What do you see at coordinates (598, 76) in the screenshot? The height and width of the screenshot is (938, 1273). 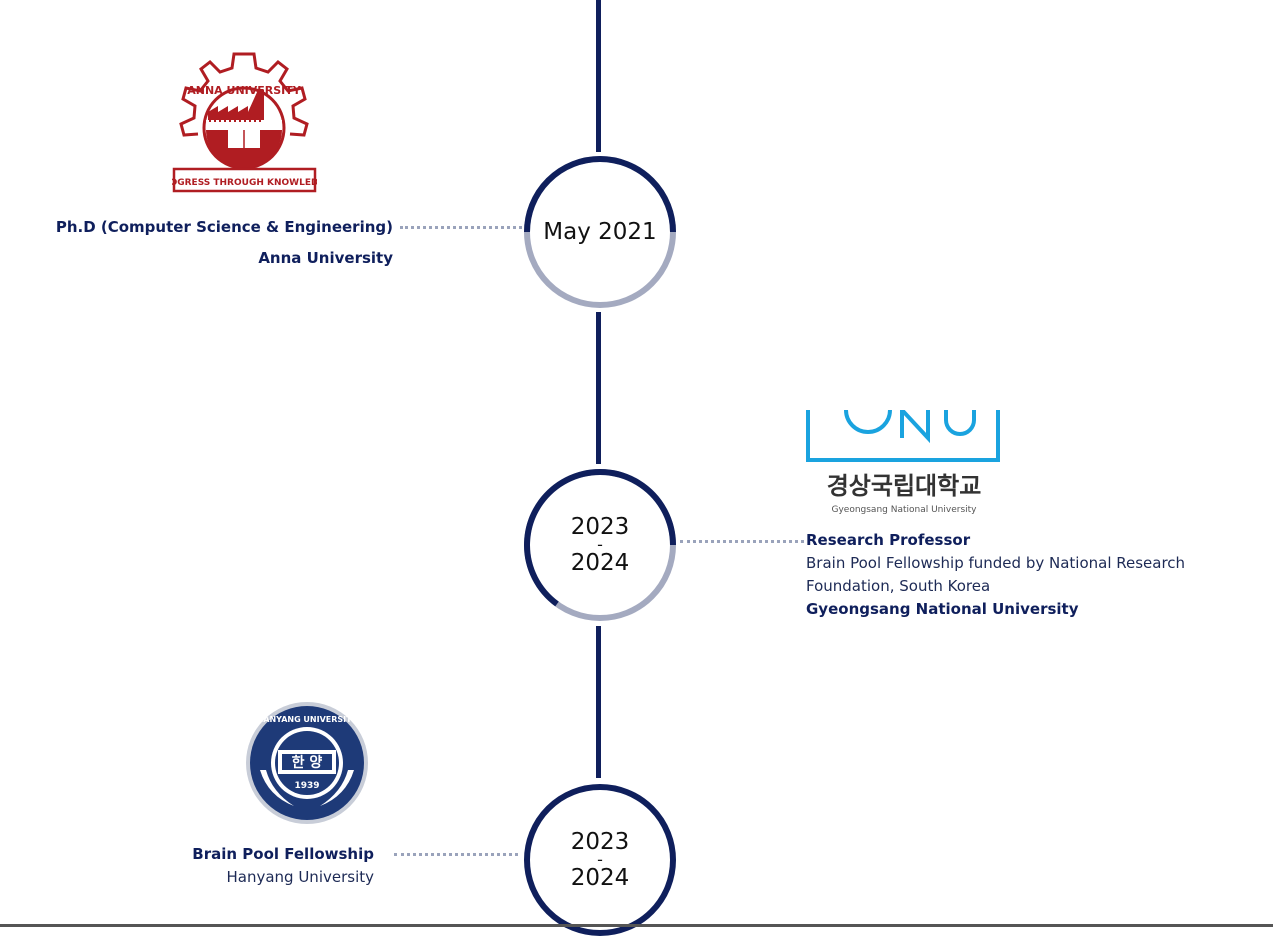 I see `timeline-line-top` at bounding box center [598, 76].